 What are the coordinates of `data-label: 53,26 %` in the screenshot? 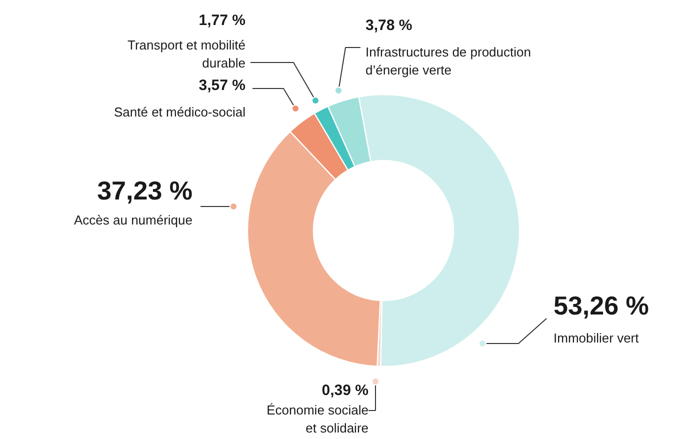 It's located at (601, 305).